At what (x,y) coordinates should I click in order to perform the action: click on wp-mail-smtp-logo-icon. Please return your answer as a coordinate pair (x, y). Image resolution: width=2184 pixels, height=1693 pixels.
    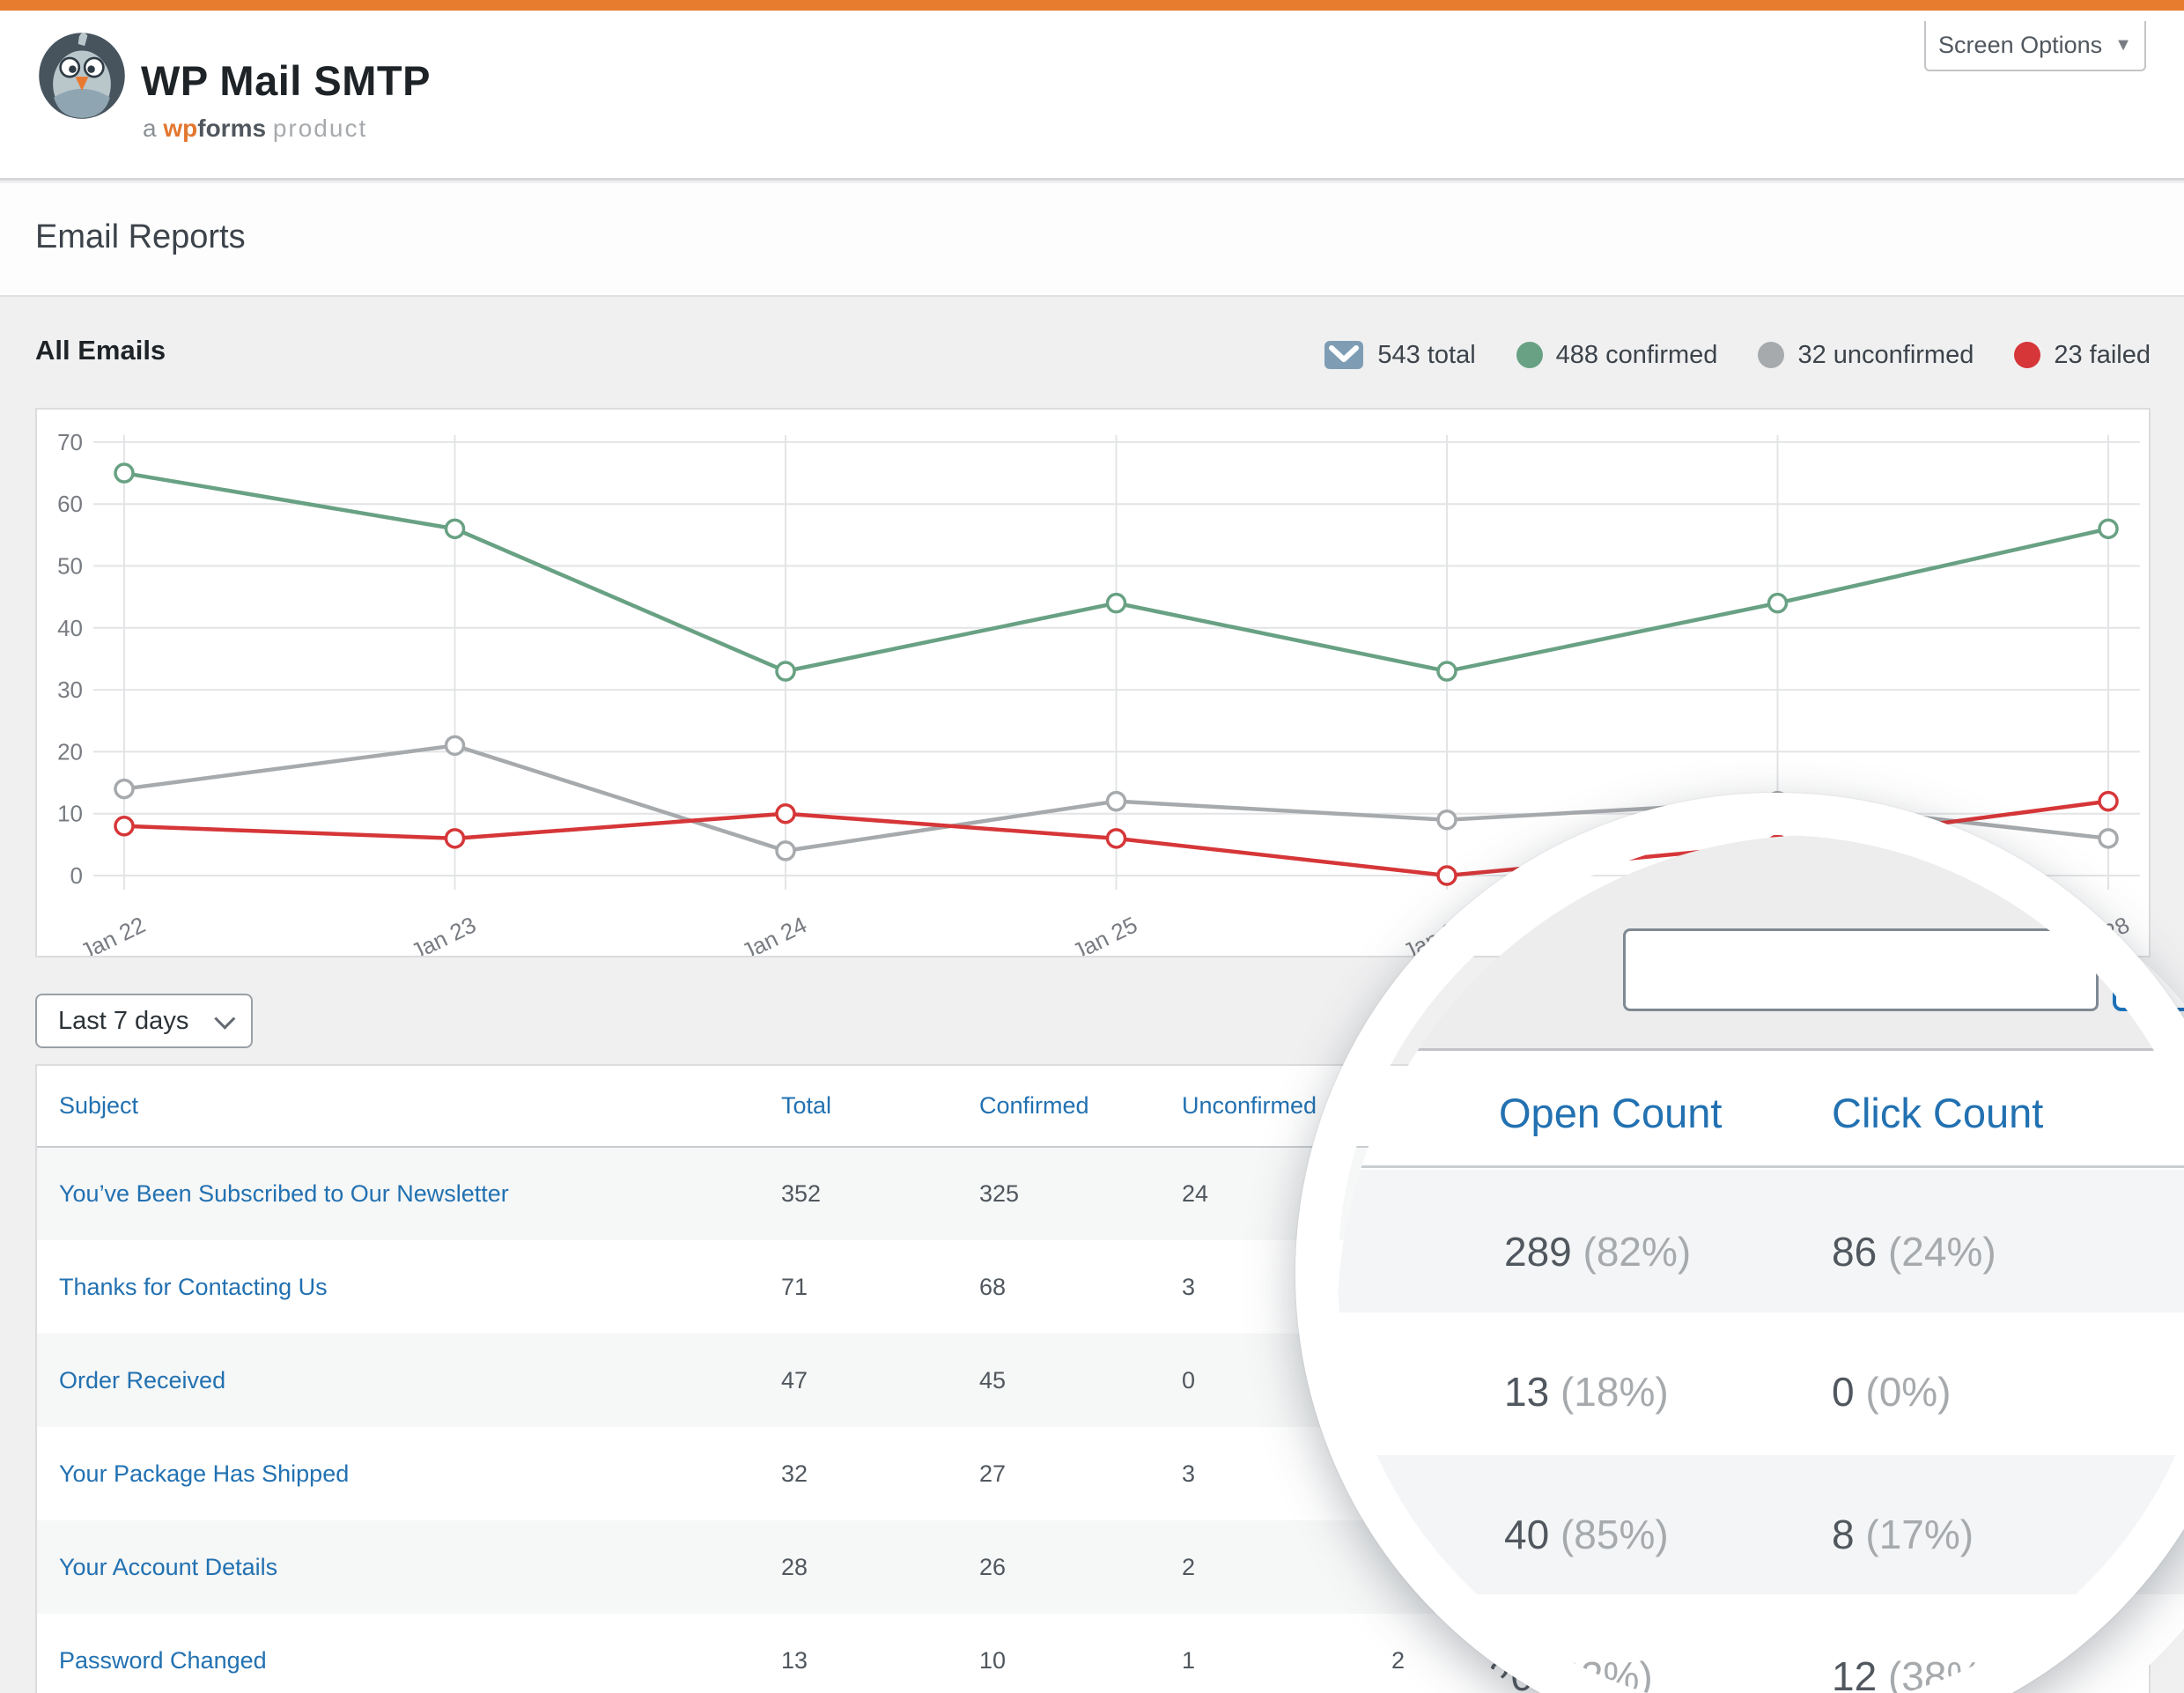
    Looking at the image, I should click on (82, 76).